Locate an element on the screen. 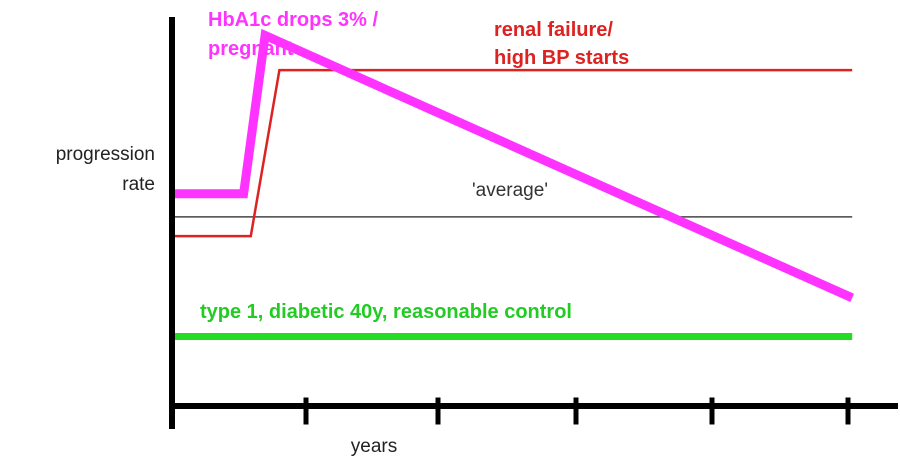 This screenshot has height=464, width=900. renal-annotation-line1: renal failure/ is located at coordinates (553, 30).